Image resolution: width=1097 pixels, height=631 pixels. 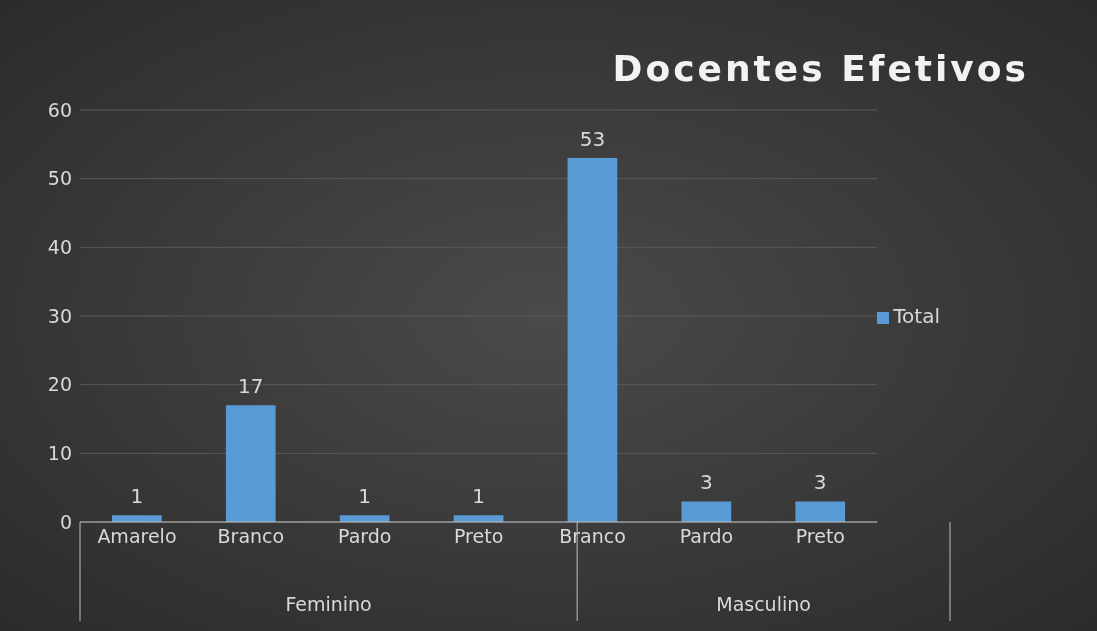 I want to click on y-tick-label: 20, so click(x=59, y=384).